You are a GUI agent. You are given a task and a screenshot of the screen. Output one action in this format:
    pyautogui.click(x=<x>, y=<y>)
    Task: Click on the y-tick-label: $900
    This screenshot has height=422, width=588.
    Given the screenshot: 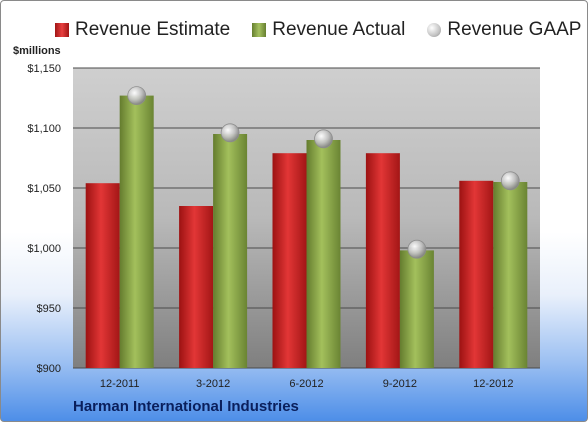 What is the action you would take?
    pyautogui.click(x=49, y=369)
    